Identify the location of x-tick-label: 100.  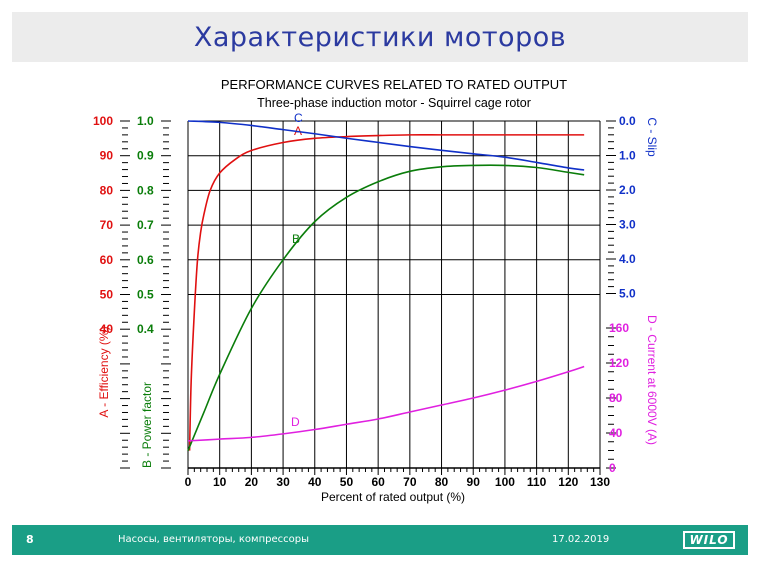
(505, 482).